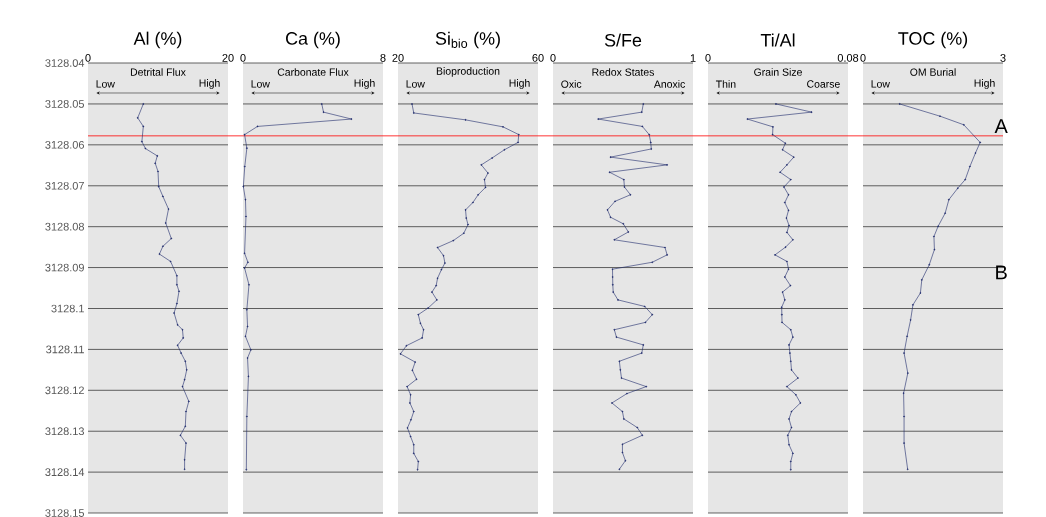 The width and height of the screenshot is (1046, 517). Describe the element at coordinates (623, 72) in the screenshot. I see `annotation: Redox States` at that location.